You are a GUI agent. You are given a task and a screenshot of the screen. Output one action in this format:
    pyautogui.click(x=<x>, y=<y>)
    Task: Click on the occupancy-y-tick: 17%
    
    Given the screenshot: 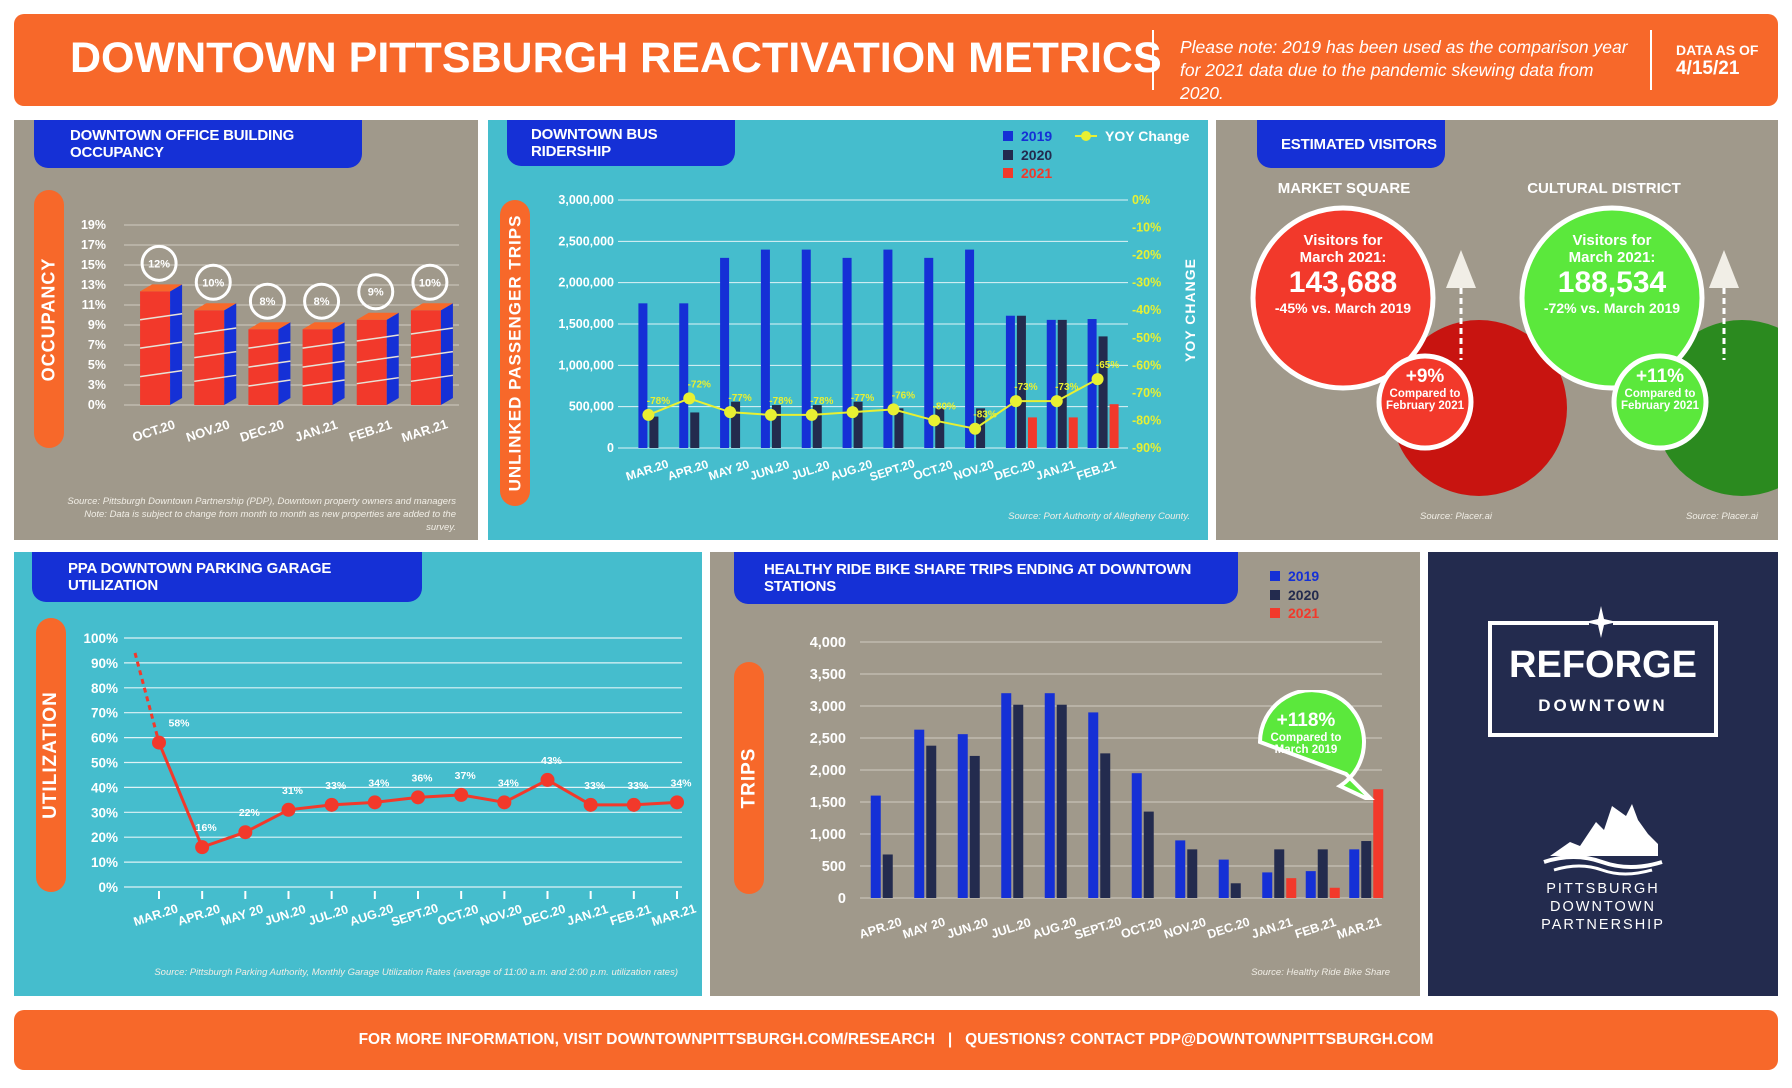 What is the action you would take?
    pyautogui.click(x=93, y=245)
    